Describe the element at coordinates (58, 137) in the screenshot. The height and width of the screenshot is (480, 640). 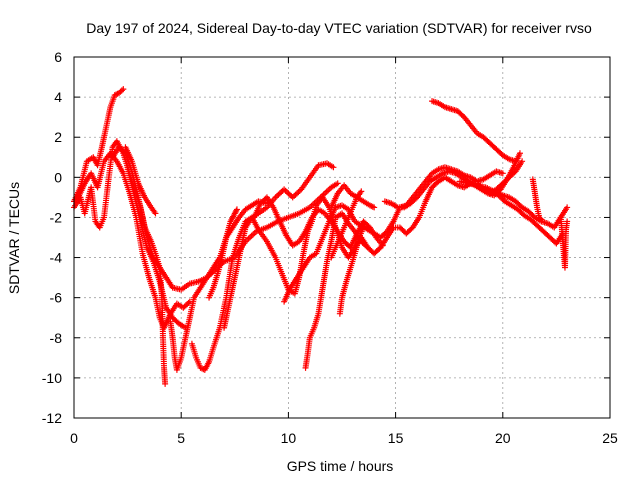
I see `y-tick-label: 2` at that location.